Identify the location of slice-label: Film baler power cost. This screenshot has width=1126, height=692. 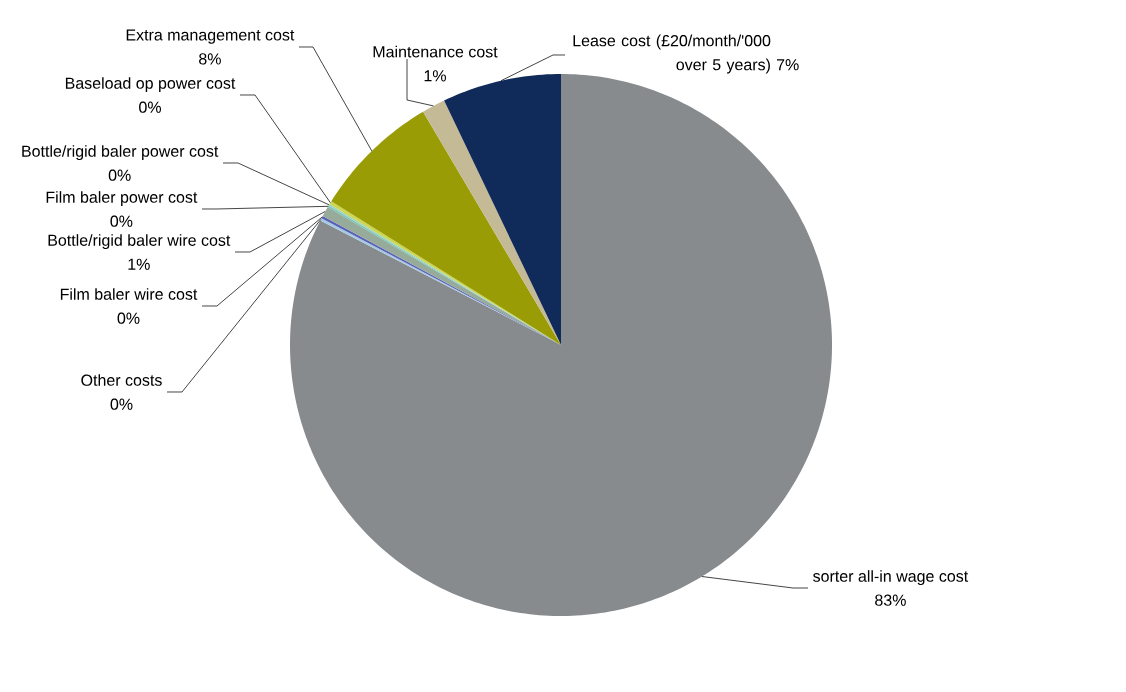
(122, 199).